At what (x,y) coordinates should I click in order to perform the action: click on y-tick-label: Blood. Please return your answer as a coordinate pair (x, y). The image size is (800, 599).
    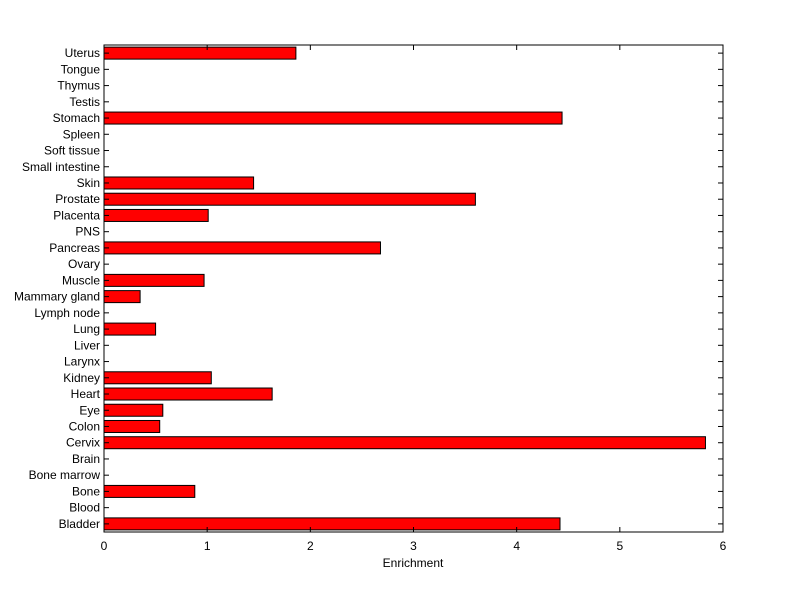
    Looking at the image, I should click on (84, 508).